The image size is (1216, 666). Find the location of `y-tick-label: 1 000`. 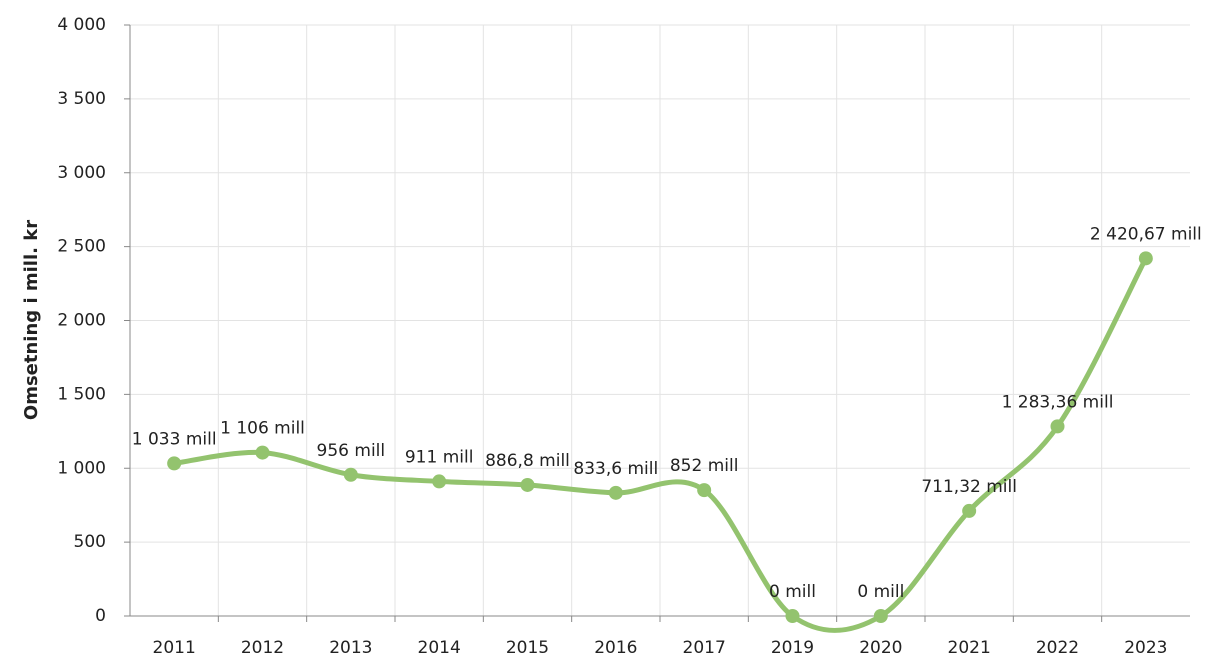

y-tick-label: 1 000 is located at coordinates (81, 468).